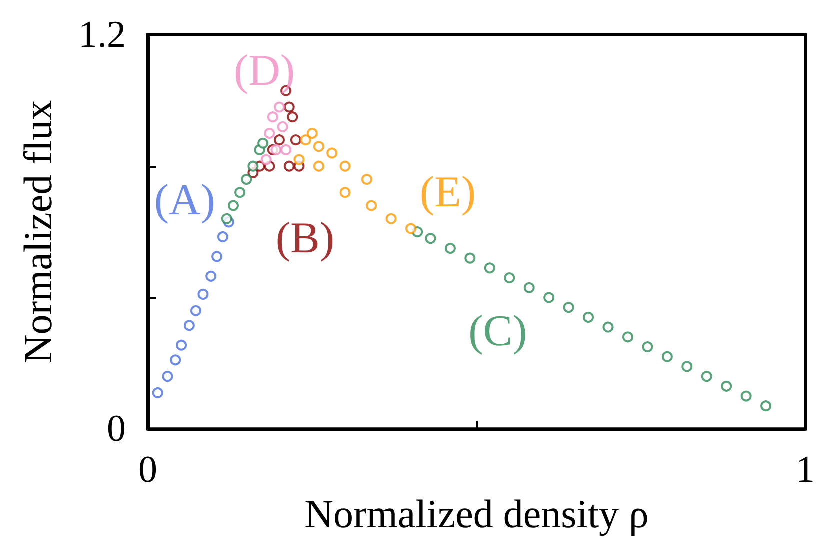  What do you see at coordinates (498, 331) in the screenshot?
I see `series-label: (C)` at bounding box center [498, 331].